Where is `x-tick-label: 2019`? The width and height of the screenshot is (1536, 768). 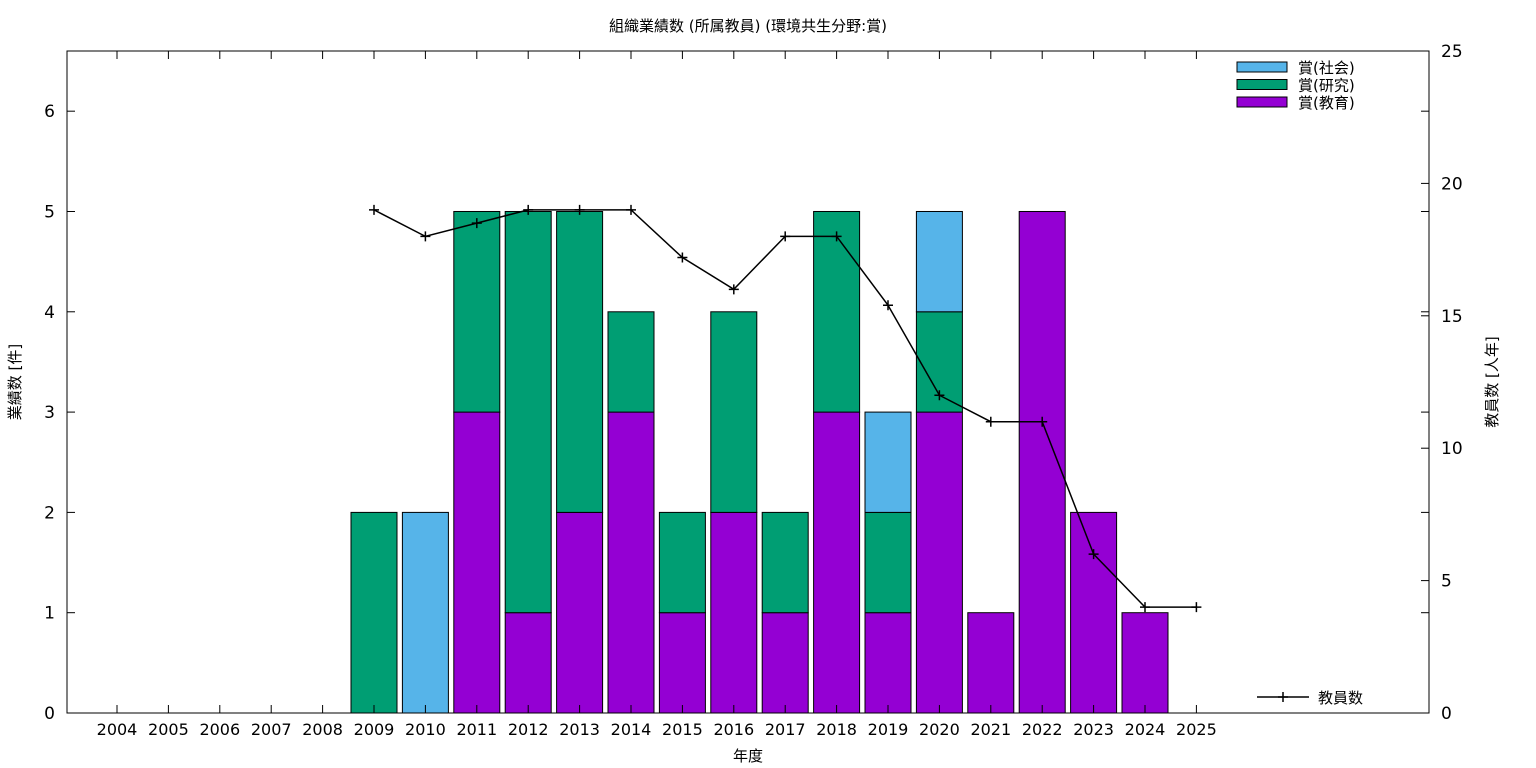
x-tick-label: 2019 is located at coordinates (888, 729).